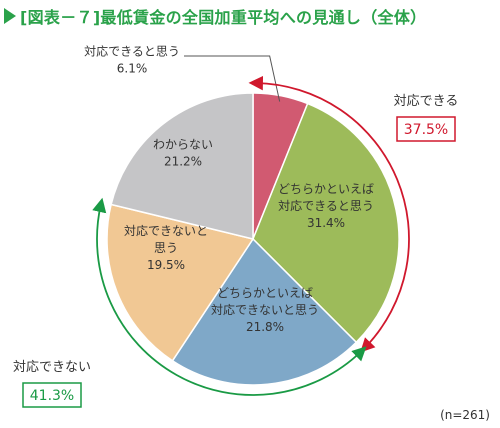  What do you see at coordinates (326, 189) in the screenshot?
I see `slice-label-1-0: どちらかといえば` at bounding box center [326, 189].